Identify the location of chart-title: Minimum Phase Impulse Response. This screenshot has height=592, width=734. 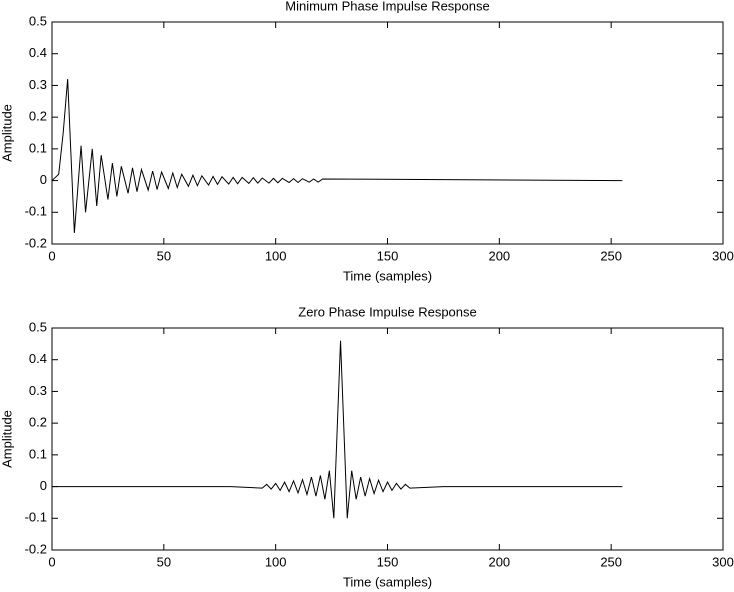
(387, 6).